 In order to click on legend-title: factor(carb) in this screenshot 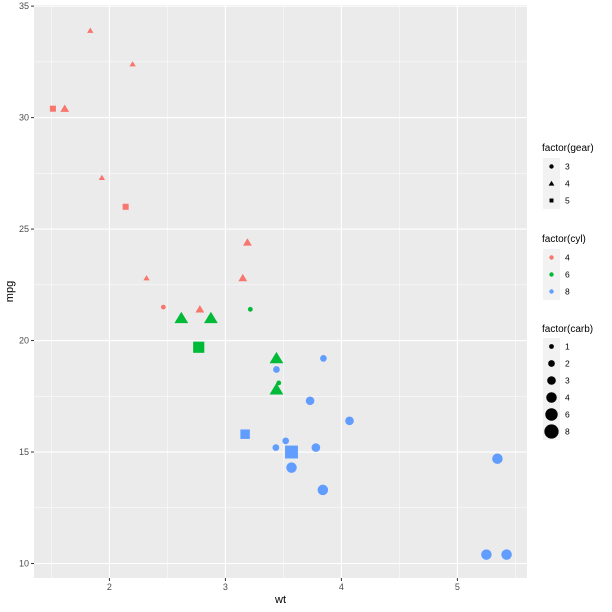, I will do `click(567, 329)`.